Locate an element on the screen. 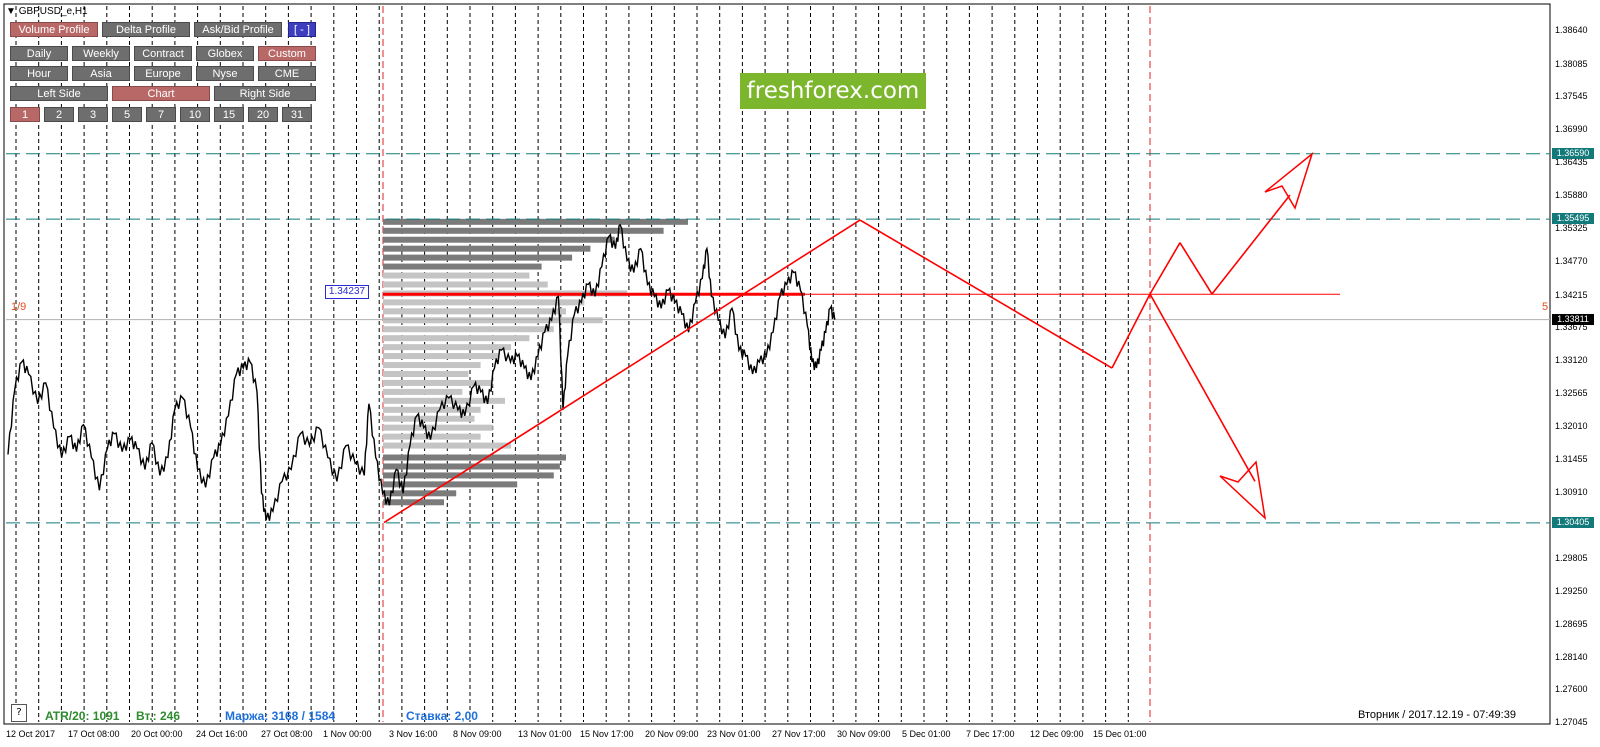 The width and height of the screenshot is (1600, 747). price-tick-label: 1.36990 is located at coordinates (1571, 128).